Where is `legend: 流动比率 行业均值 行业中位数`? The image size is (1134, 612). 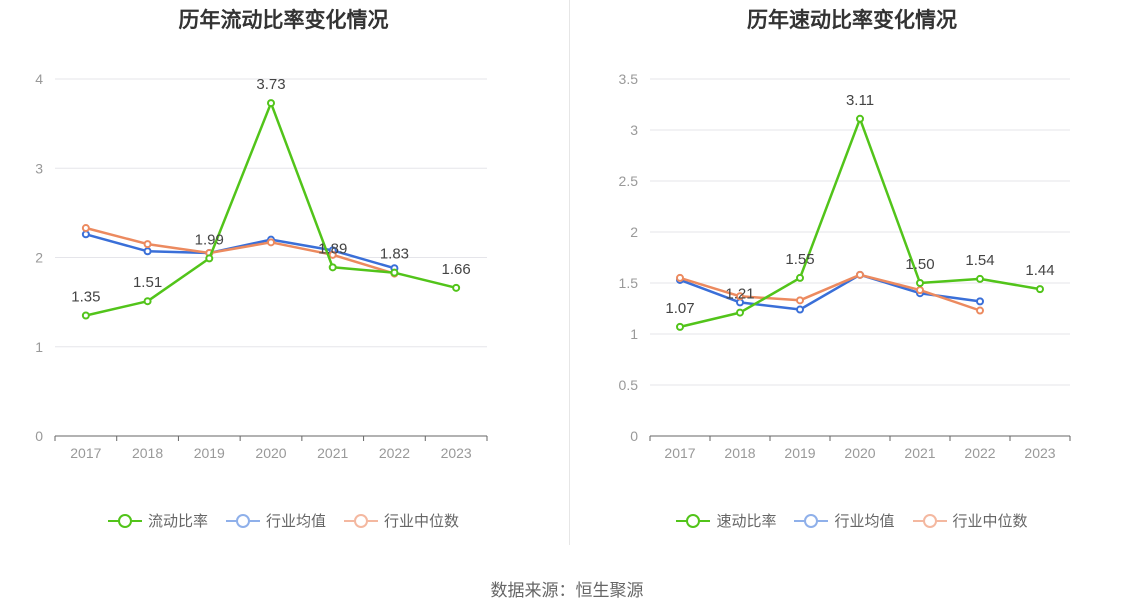 legend: 流动比率 行业均值 行业中位数 is located at coordinates (283, 520).